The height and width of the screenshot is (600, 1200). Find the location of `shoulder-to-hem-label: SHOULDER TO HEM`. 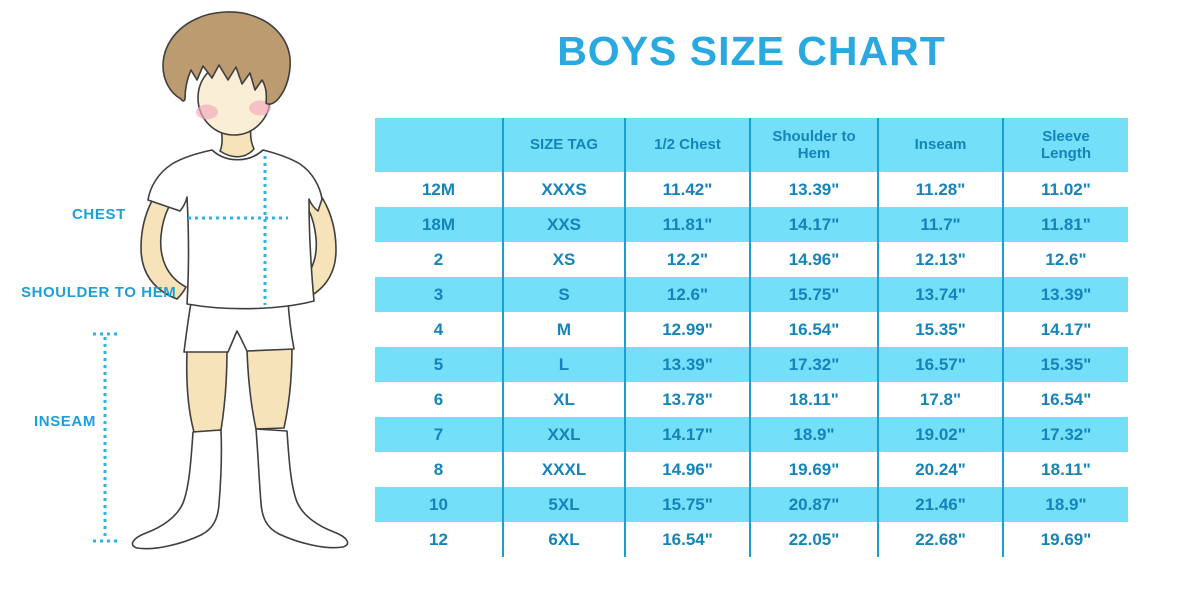

shoulder-to-hem-label: SHOULDER TO HEM is located at coordinates (99, 292).